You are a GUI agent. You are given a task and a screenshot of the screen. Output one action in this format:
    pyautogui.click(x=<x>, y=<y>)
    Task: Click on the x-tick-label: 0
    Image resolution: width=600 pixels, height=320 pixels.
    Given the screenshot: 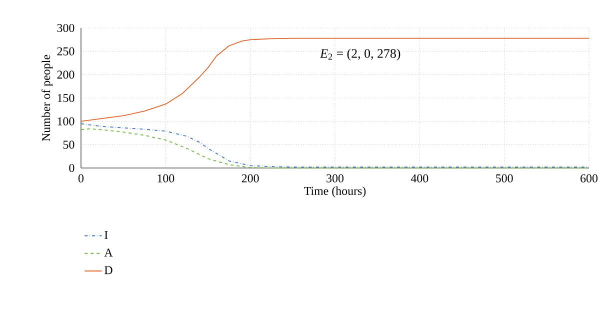 What is the action you would take?
    pyautogui.click(x=81, y=178)
    